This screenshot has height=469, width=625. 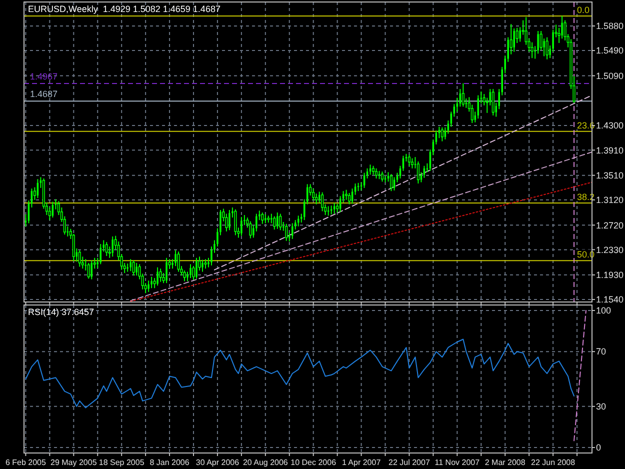 I want to click on x-tick-label: 18 Sep 2005, so click(x=121, y=462).